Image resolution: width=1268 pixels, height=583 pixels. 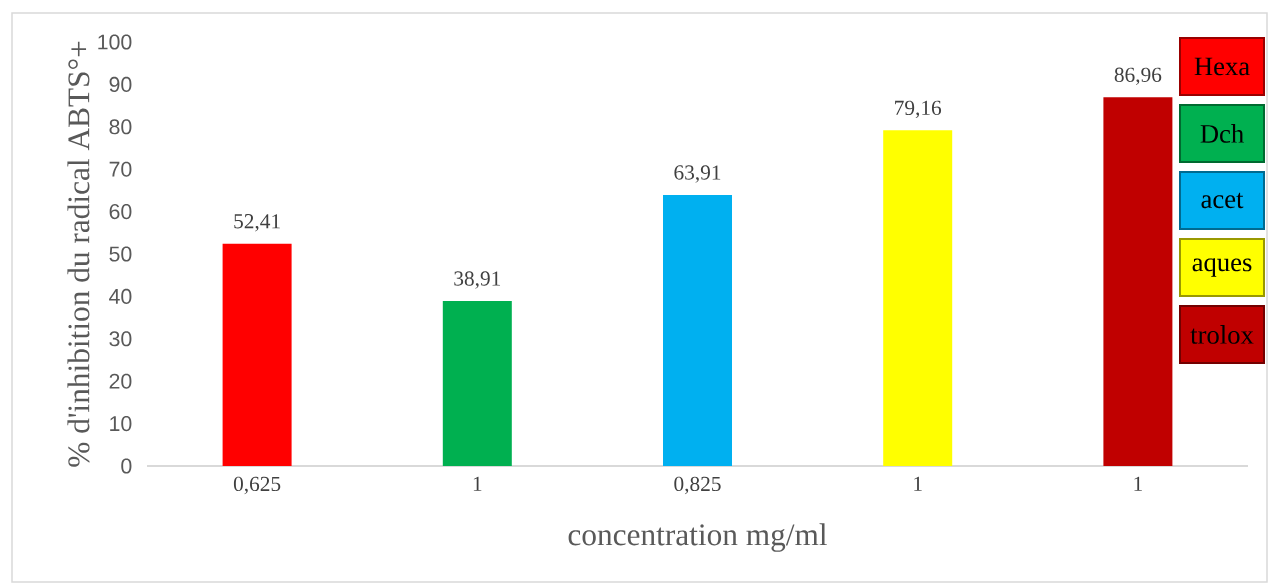 What do you see at coordinates (1222, 267) in the screenshot?
I see `text: aques` at bounding box center [1222, 267].